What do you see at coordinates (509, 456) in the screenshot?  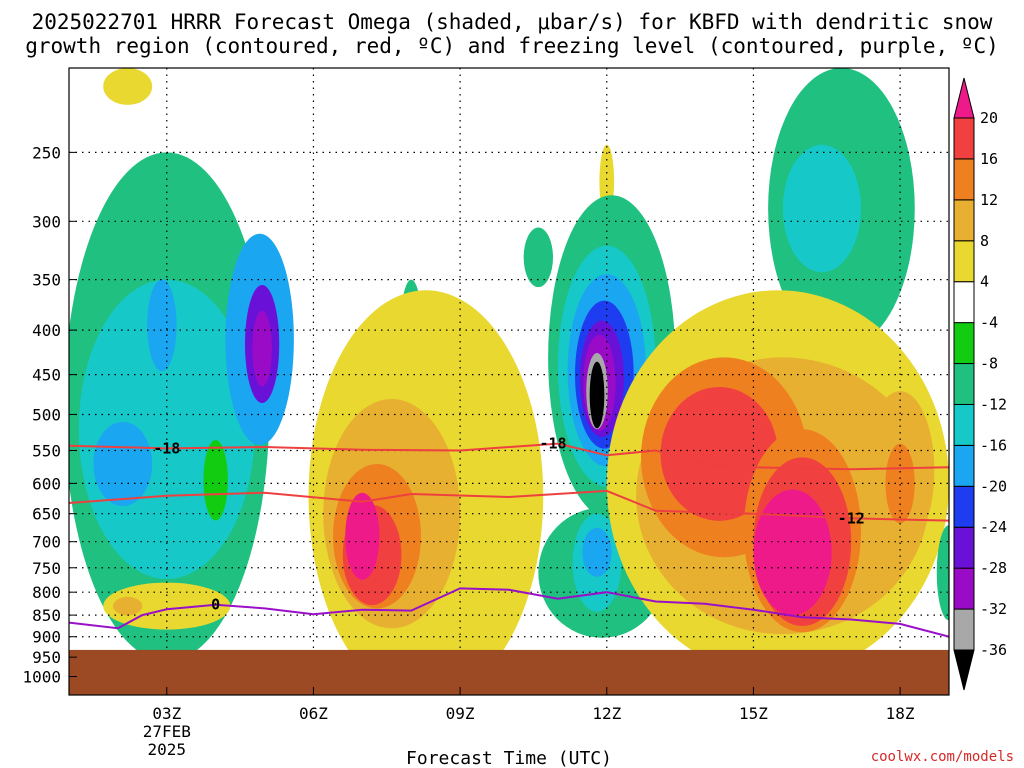 I see `contour-dgz_-18` at bounding box center [509, 456].